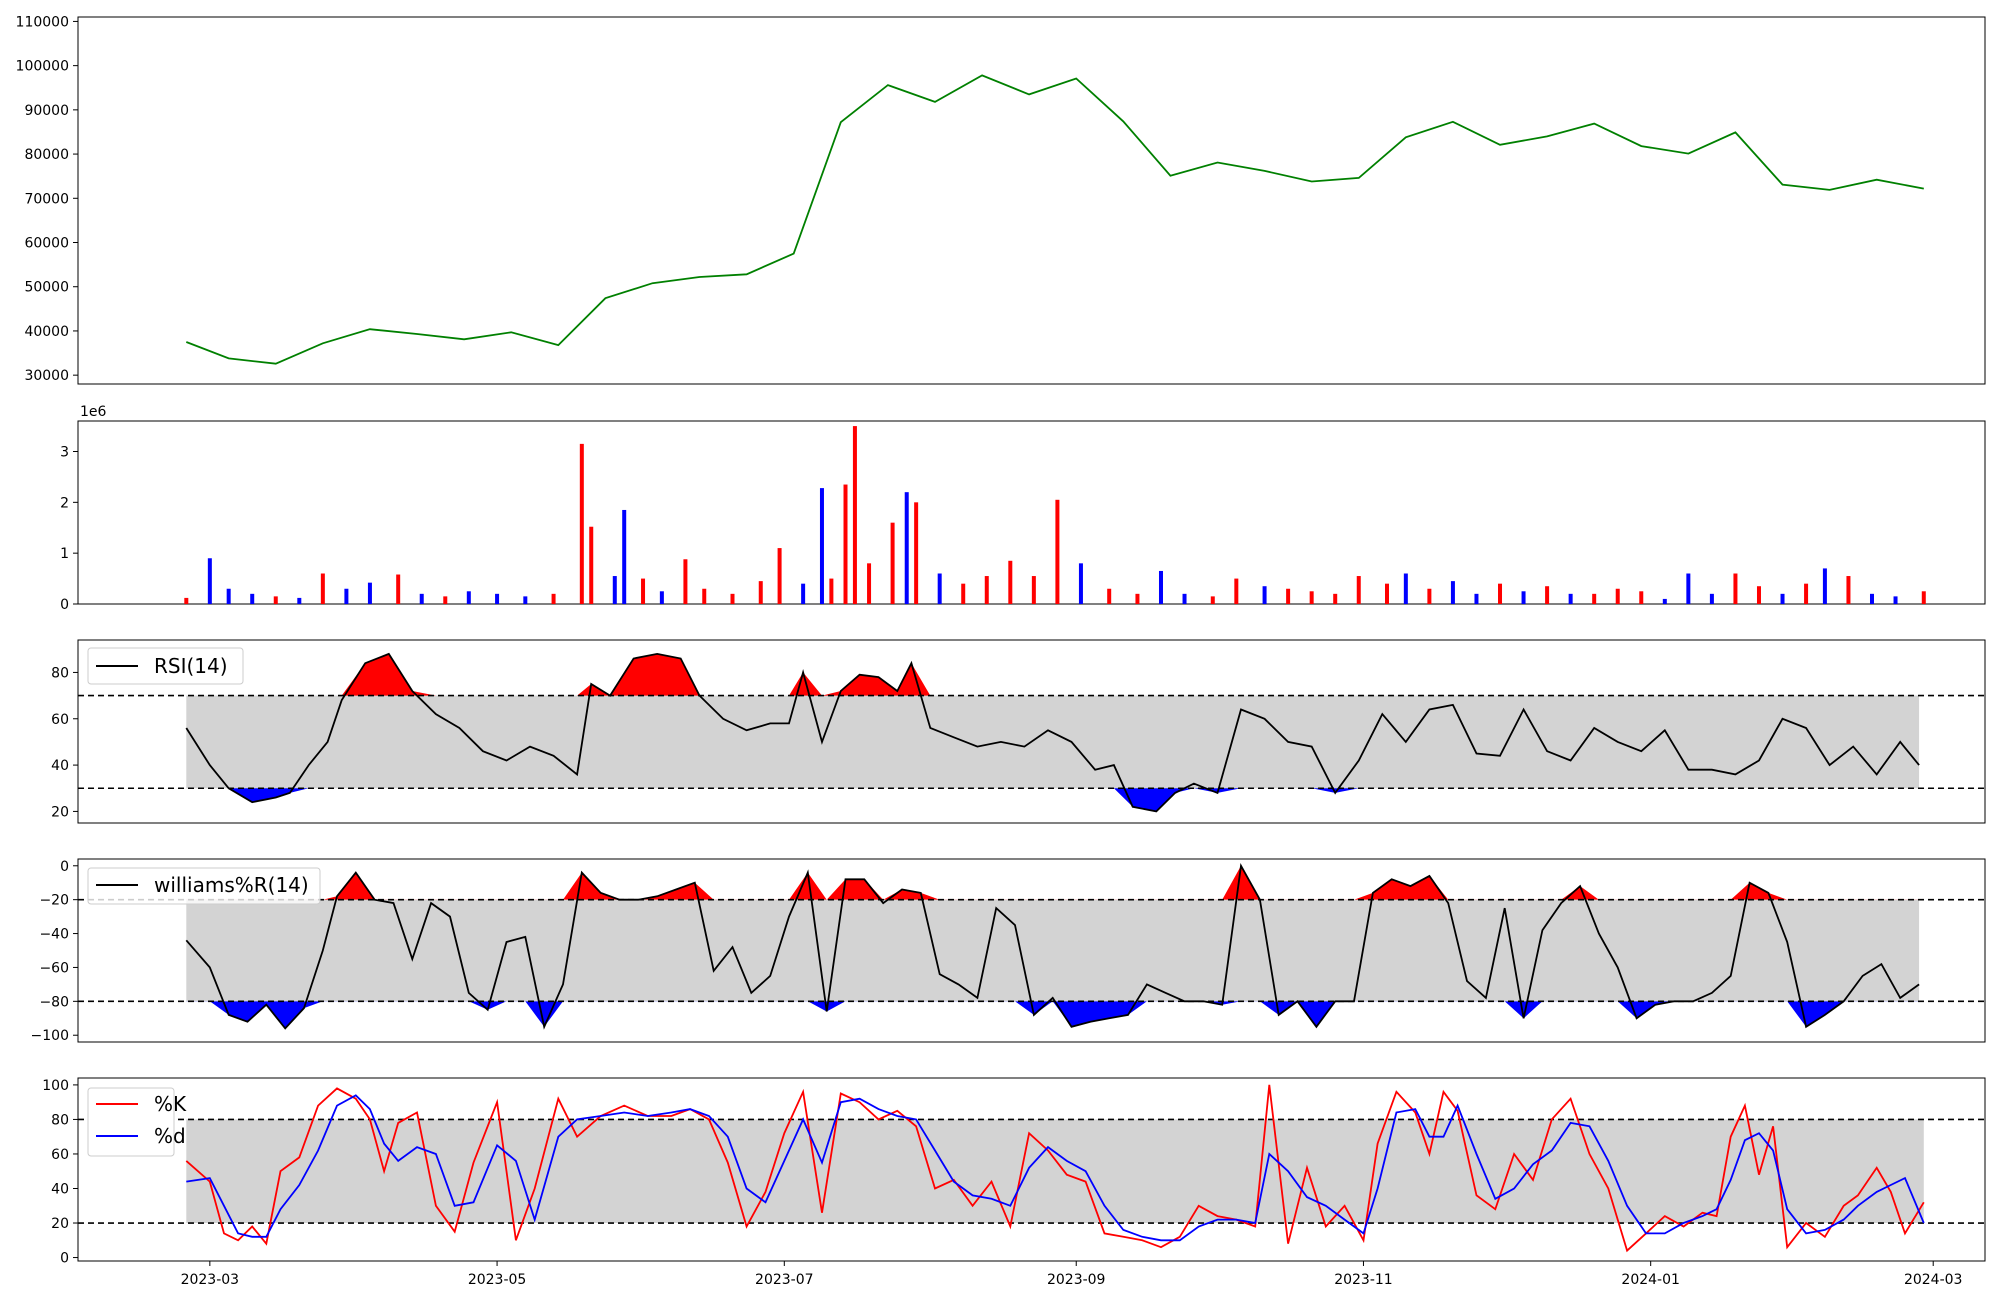  Describe the element at coordinates (54, 935) in the screenshot. I see `williams-ytick-label: −40` at that location.